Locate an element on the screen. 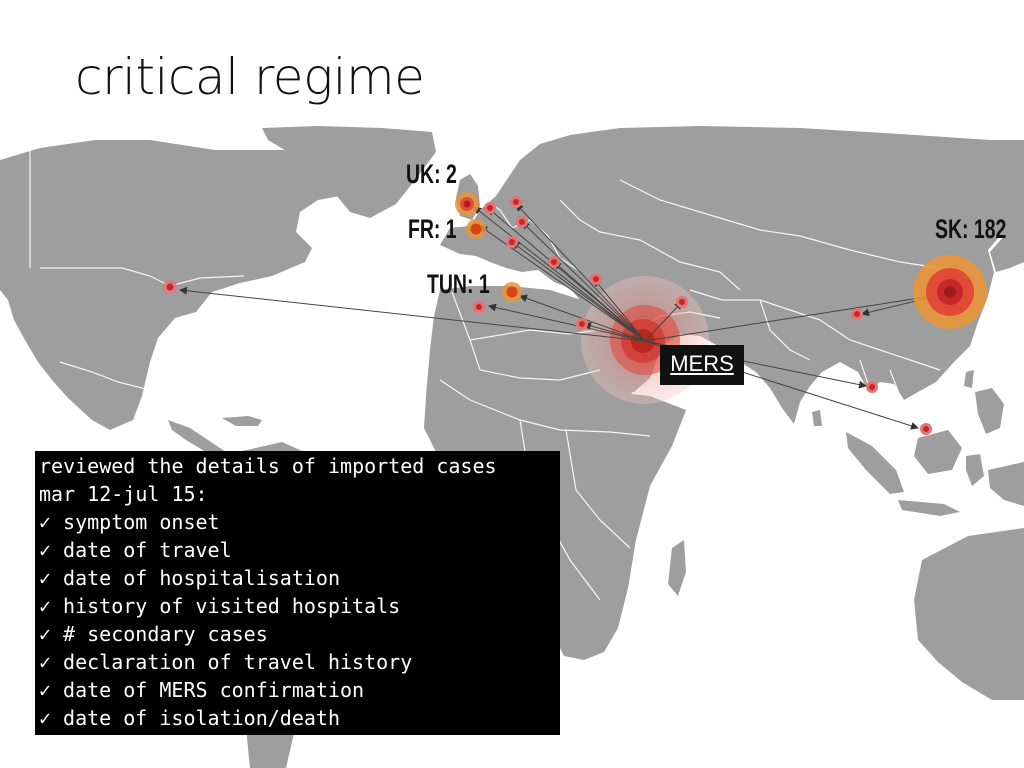 Image resolution: width=1024 pixels, height=768 pixels. landmass-caribbean is located at coordinates (242, 421).